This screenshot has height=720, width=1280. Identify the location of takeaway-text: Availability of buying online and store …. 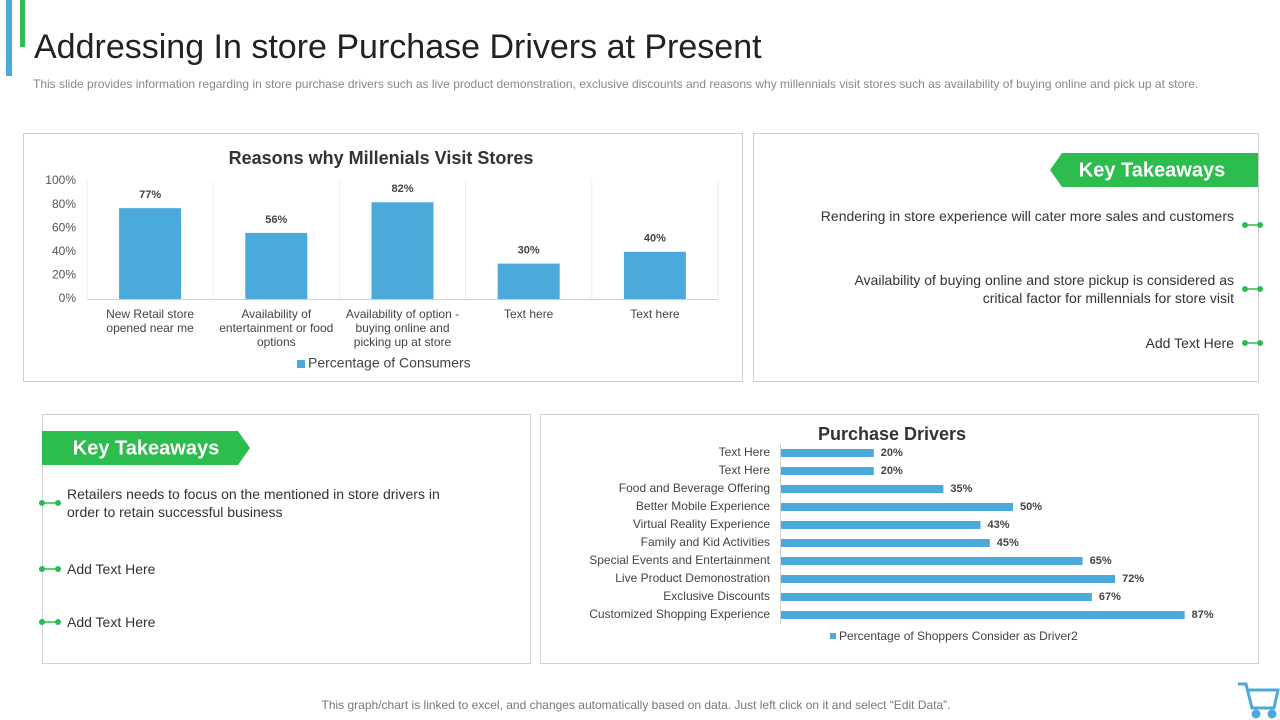
(1044, 289).